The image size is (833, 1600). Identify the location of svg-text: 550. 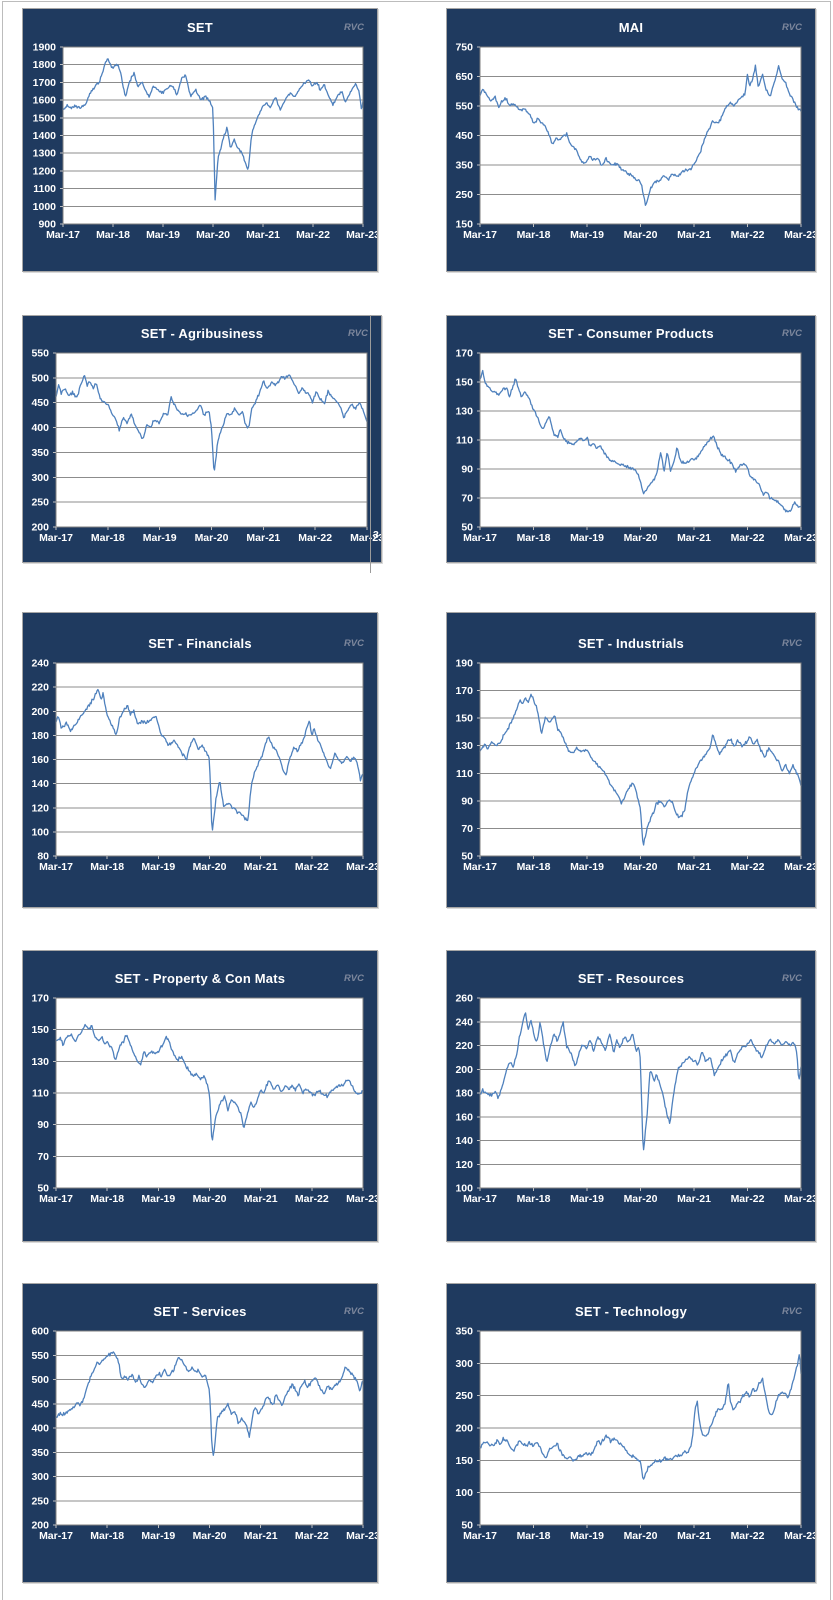
(464, 107).